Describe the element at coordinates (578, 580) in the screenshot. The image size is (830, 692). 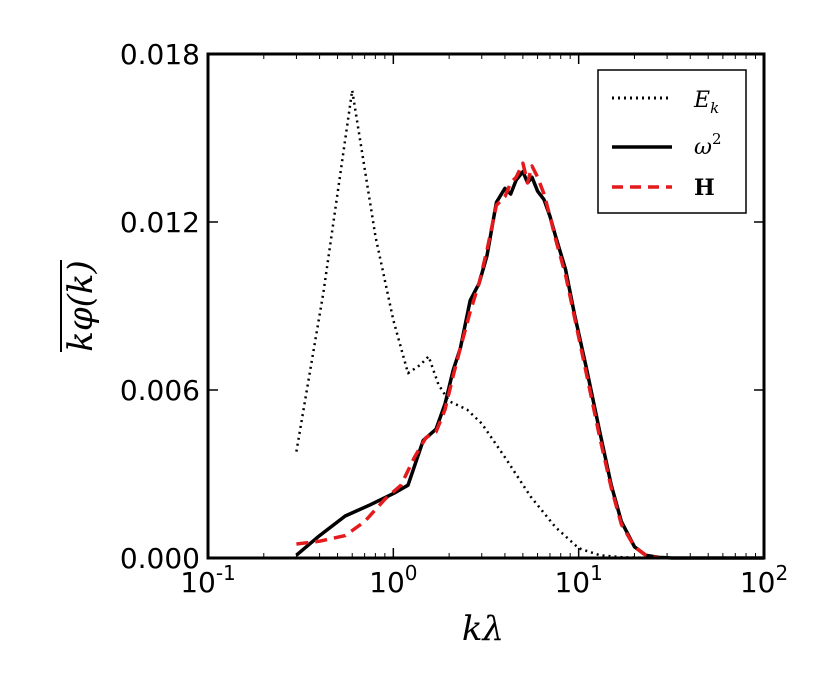
I see `x-tick-label: 10¹` at that location.